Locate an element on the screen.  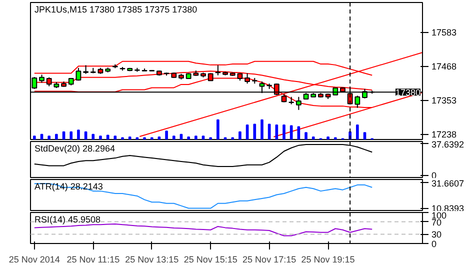
y-tick-label: 17238 is located at coordinates (444, 135).